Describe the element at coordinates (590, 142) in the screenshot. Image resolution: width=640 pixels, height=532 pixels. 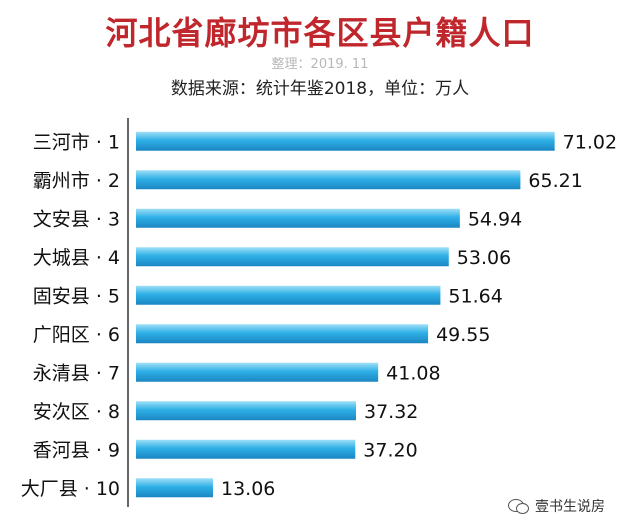
I see `value-label-1: 71.02` at that location.